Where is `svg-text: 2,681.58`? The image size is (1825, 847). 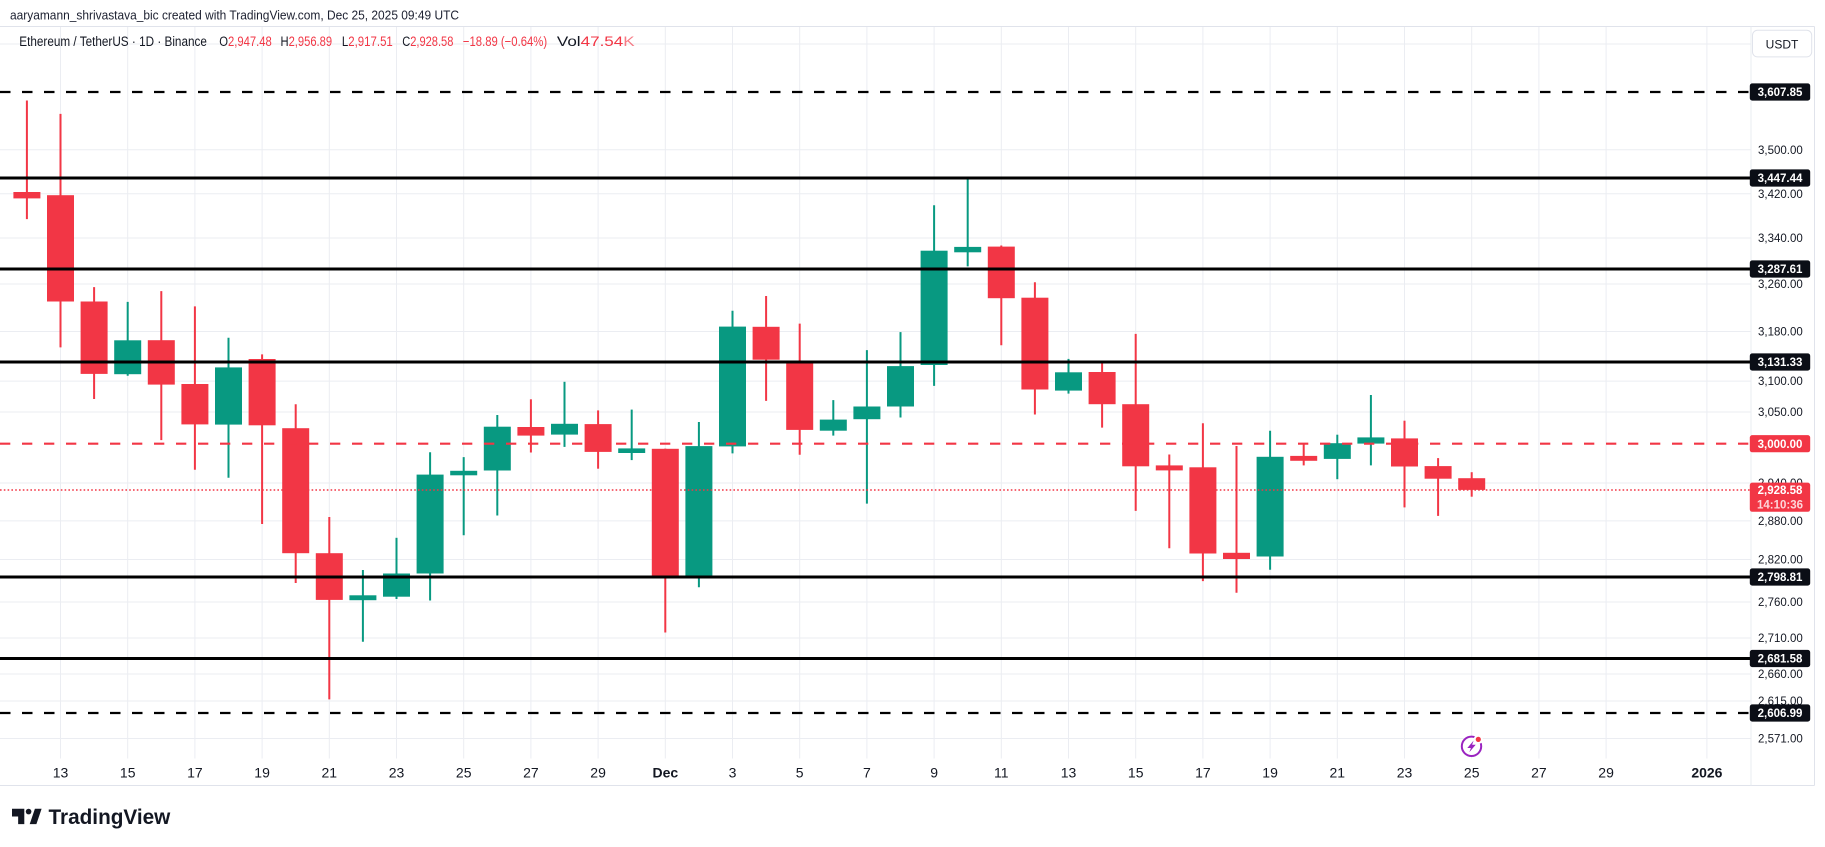 svg-text: 2,681.58 is located at coordinates (1780, 660).